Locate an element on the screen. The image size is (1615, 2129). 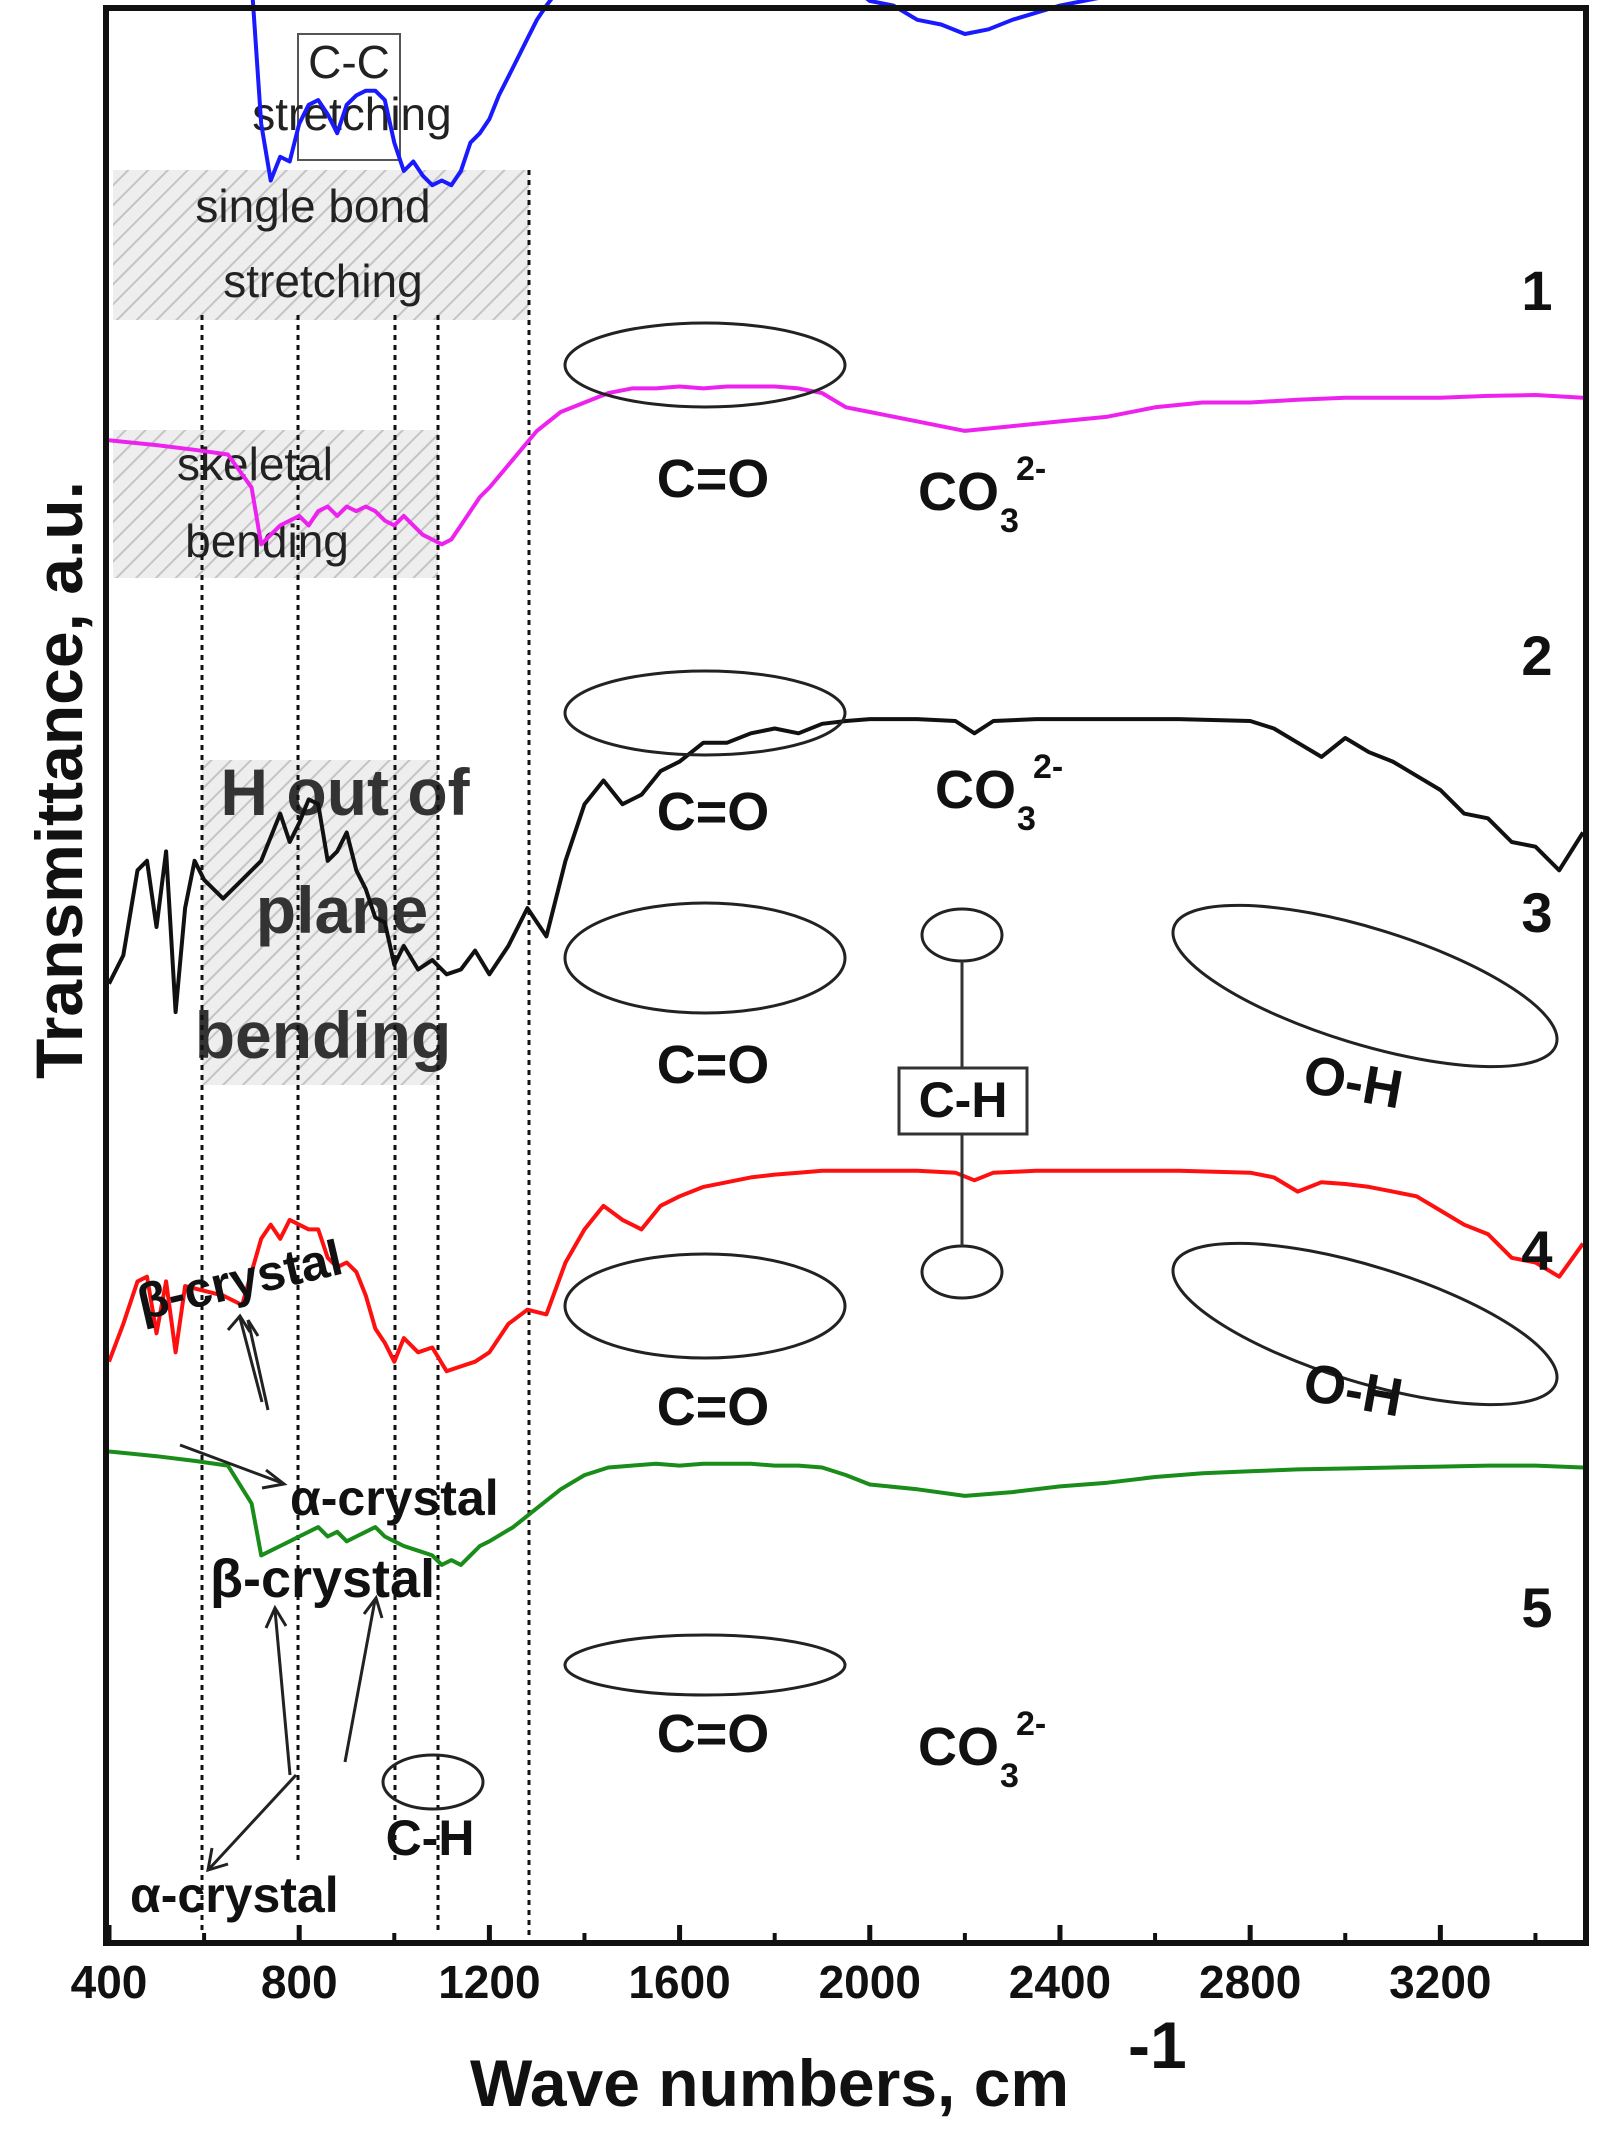
x-axis-title-text: Wave numbers, cm is located at coordinates (769, 2083).